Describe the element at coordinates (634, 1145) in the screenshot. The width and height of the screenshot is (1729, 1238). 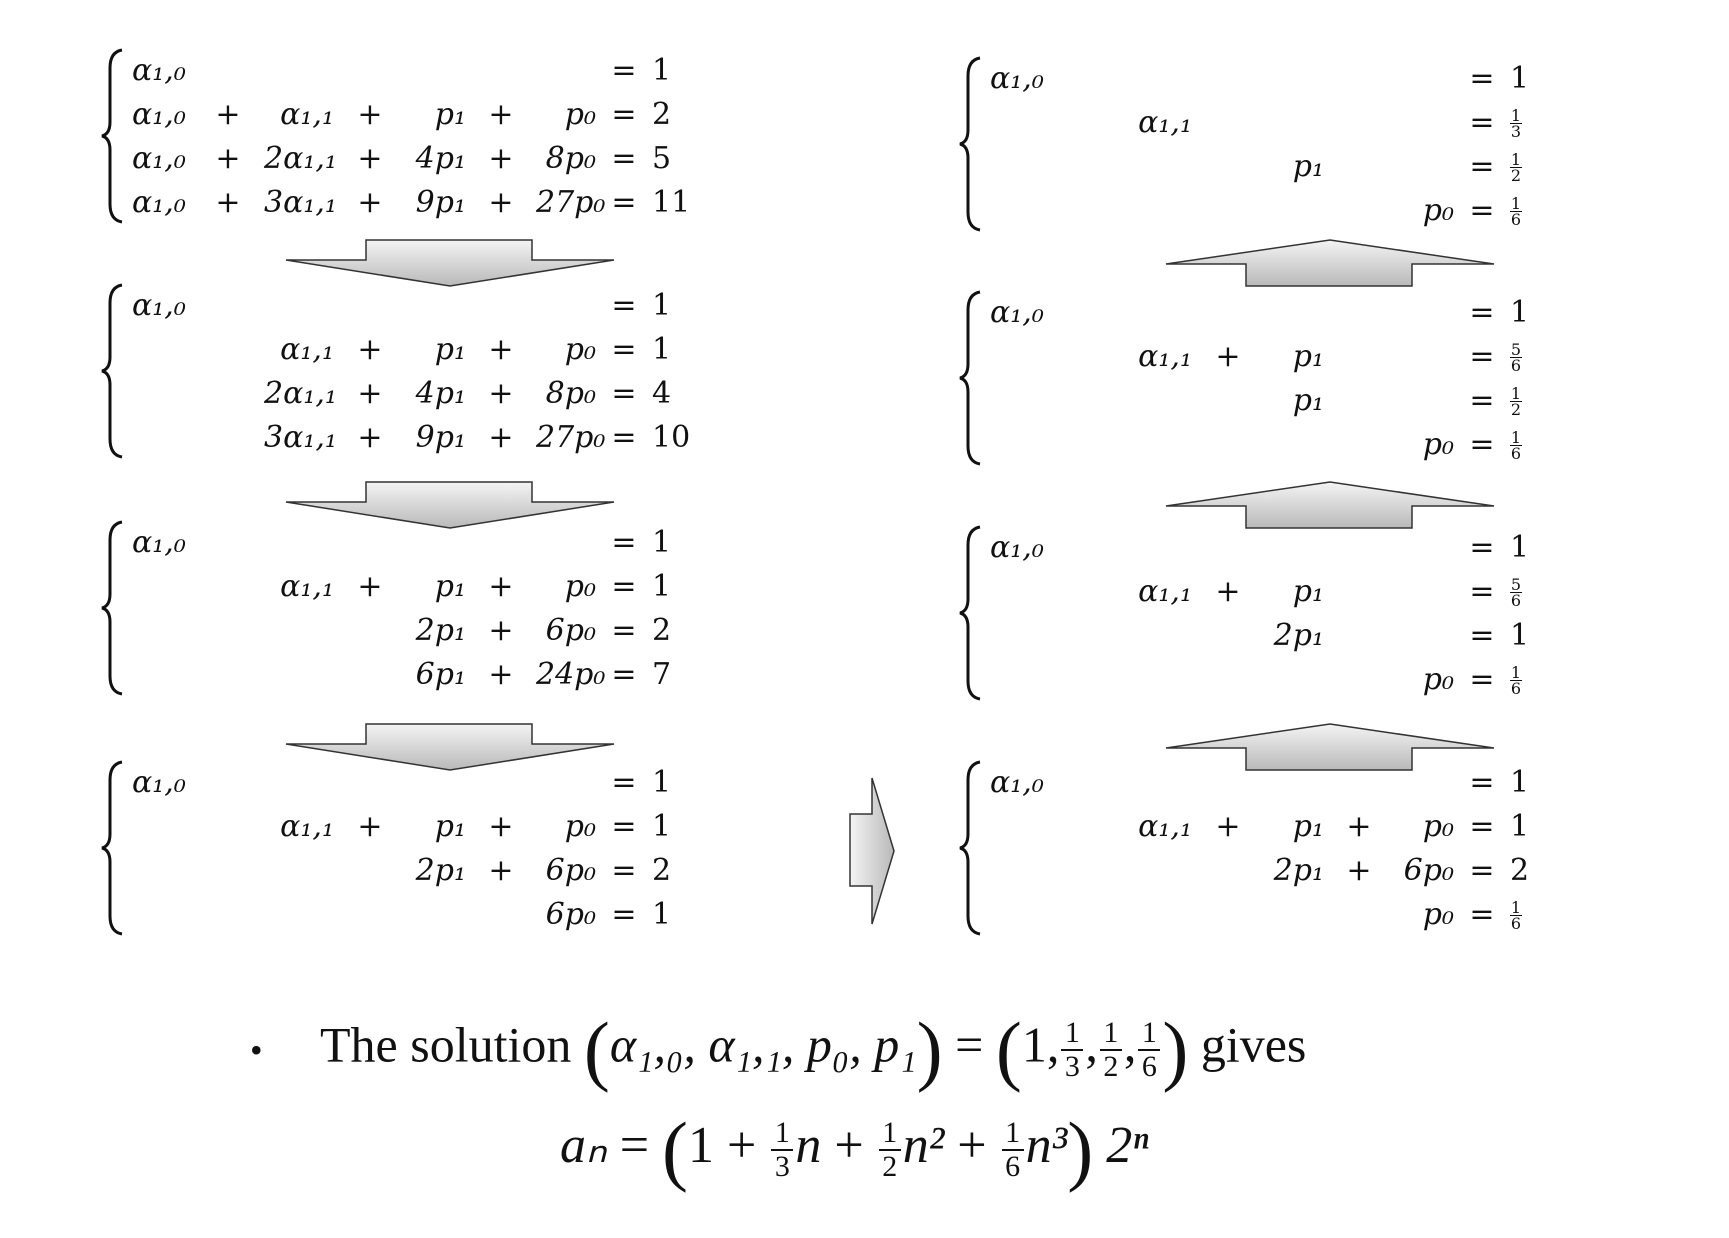
I see `formula-equals: =` at that location.